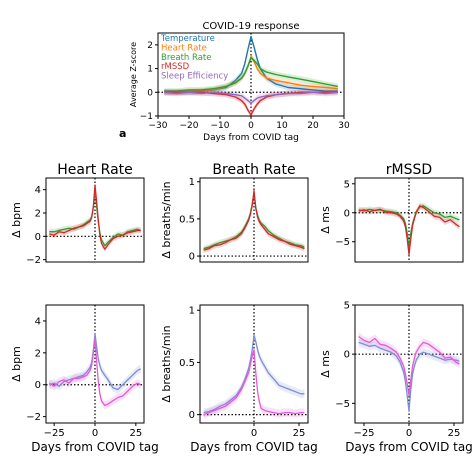  Describe the element at coordinates (122, 133) in the screenshot. I see `panel-letter: a` at that location.